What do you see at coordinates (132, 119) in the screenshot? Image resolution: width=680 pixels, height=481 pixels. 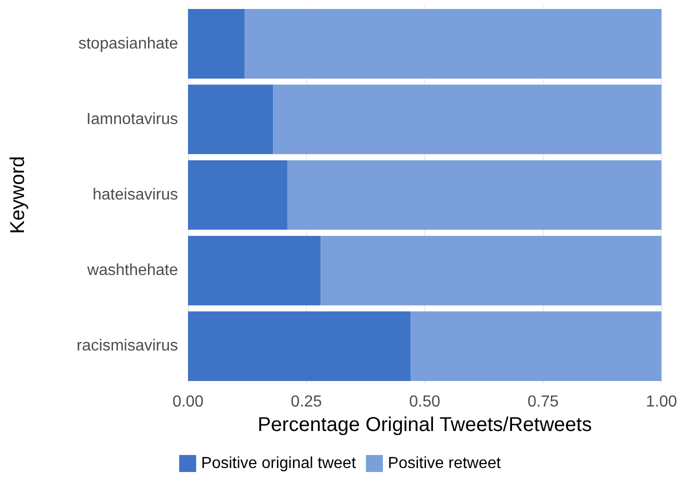 I see `y-tick-label: Iamnotavirus` at bounding box center [132, 119].